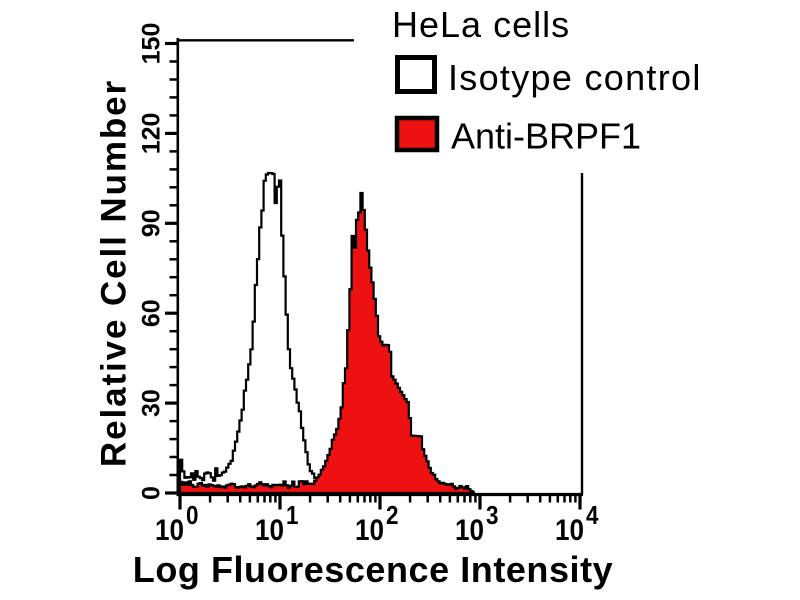  I want to click on svg-text: HeLa cells, so click(481, 24).